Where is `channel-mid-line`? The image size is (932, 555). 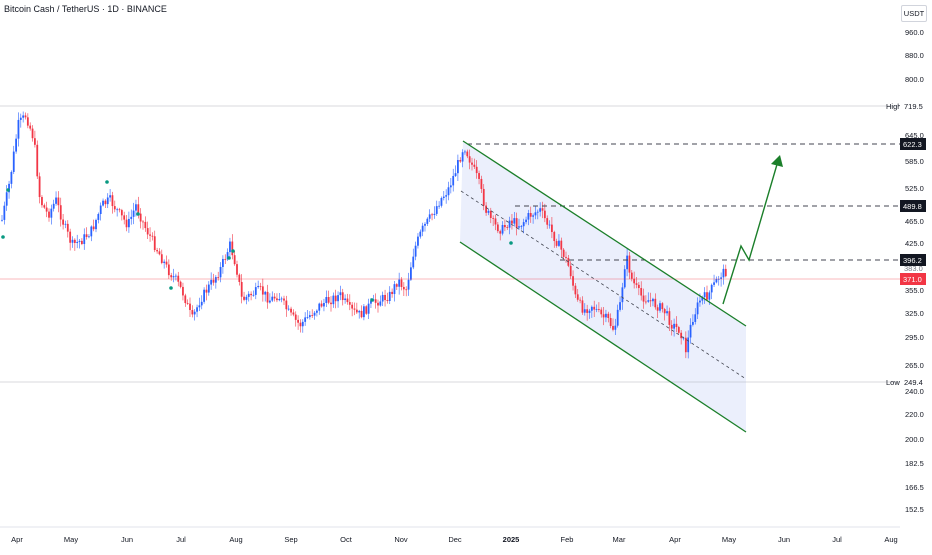
channel-mid-line is located at coordinates (603, 285).